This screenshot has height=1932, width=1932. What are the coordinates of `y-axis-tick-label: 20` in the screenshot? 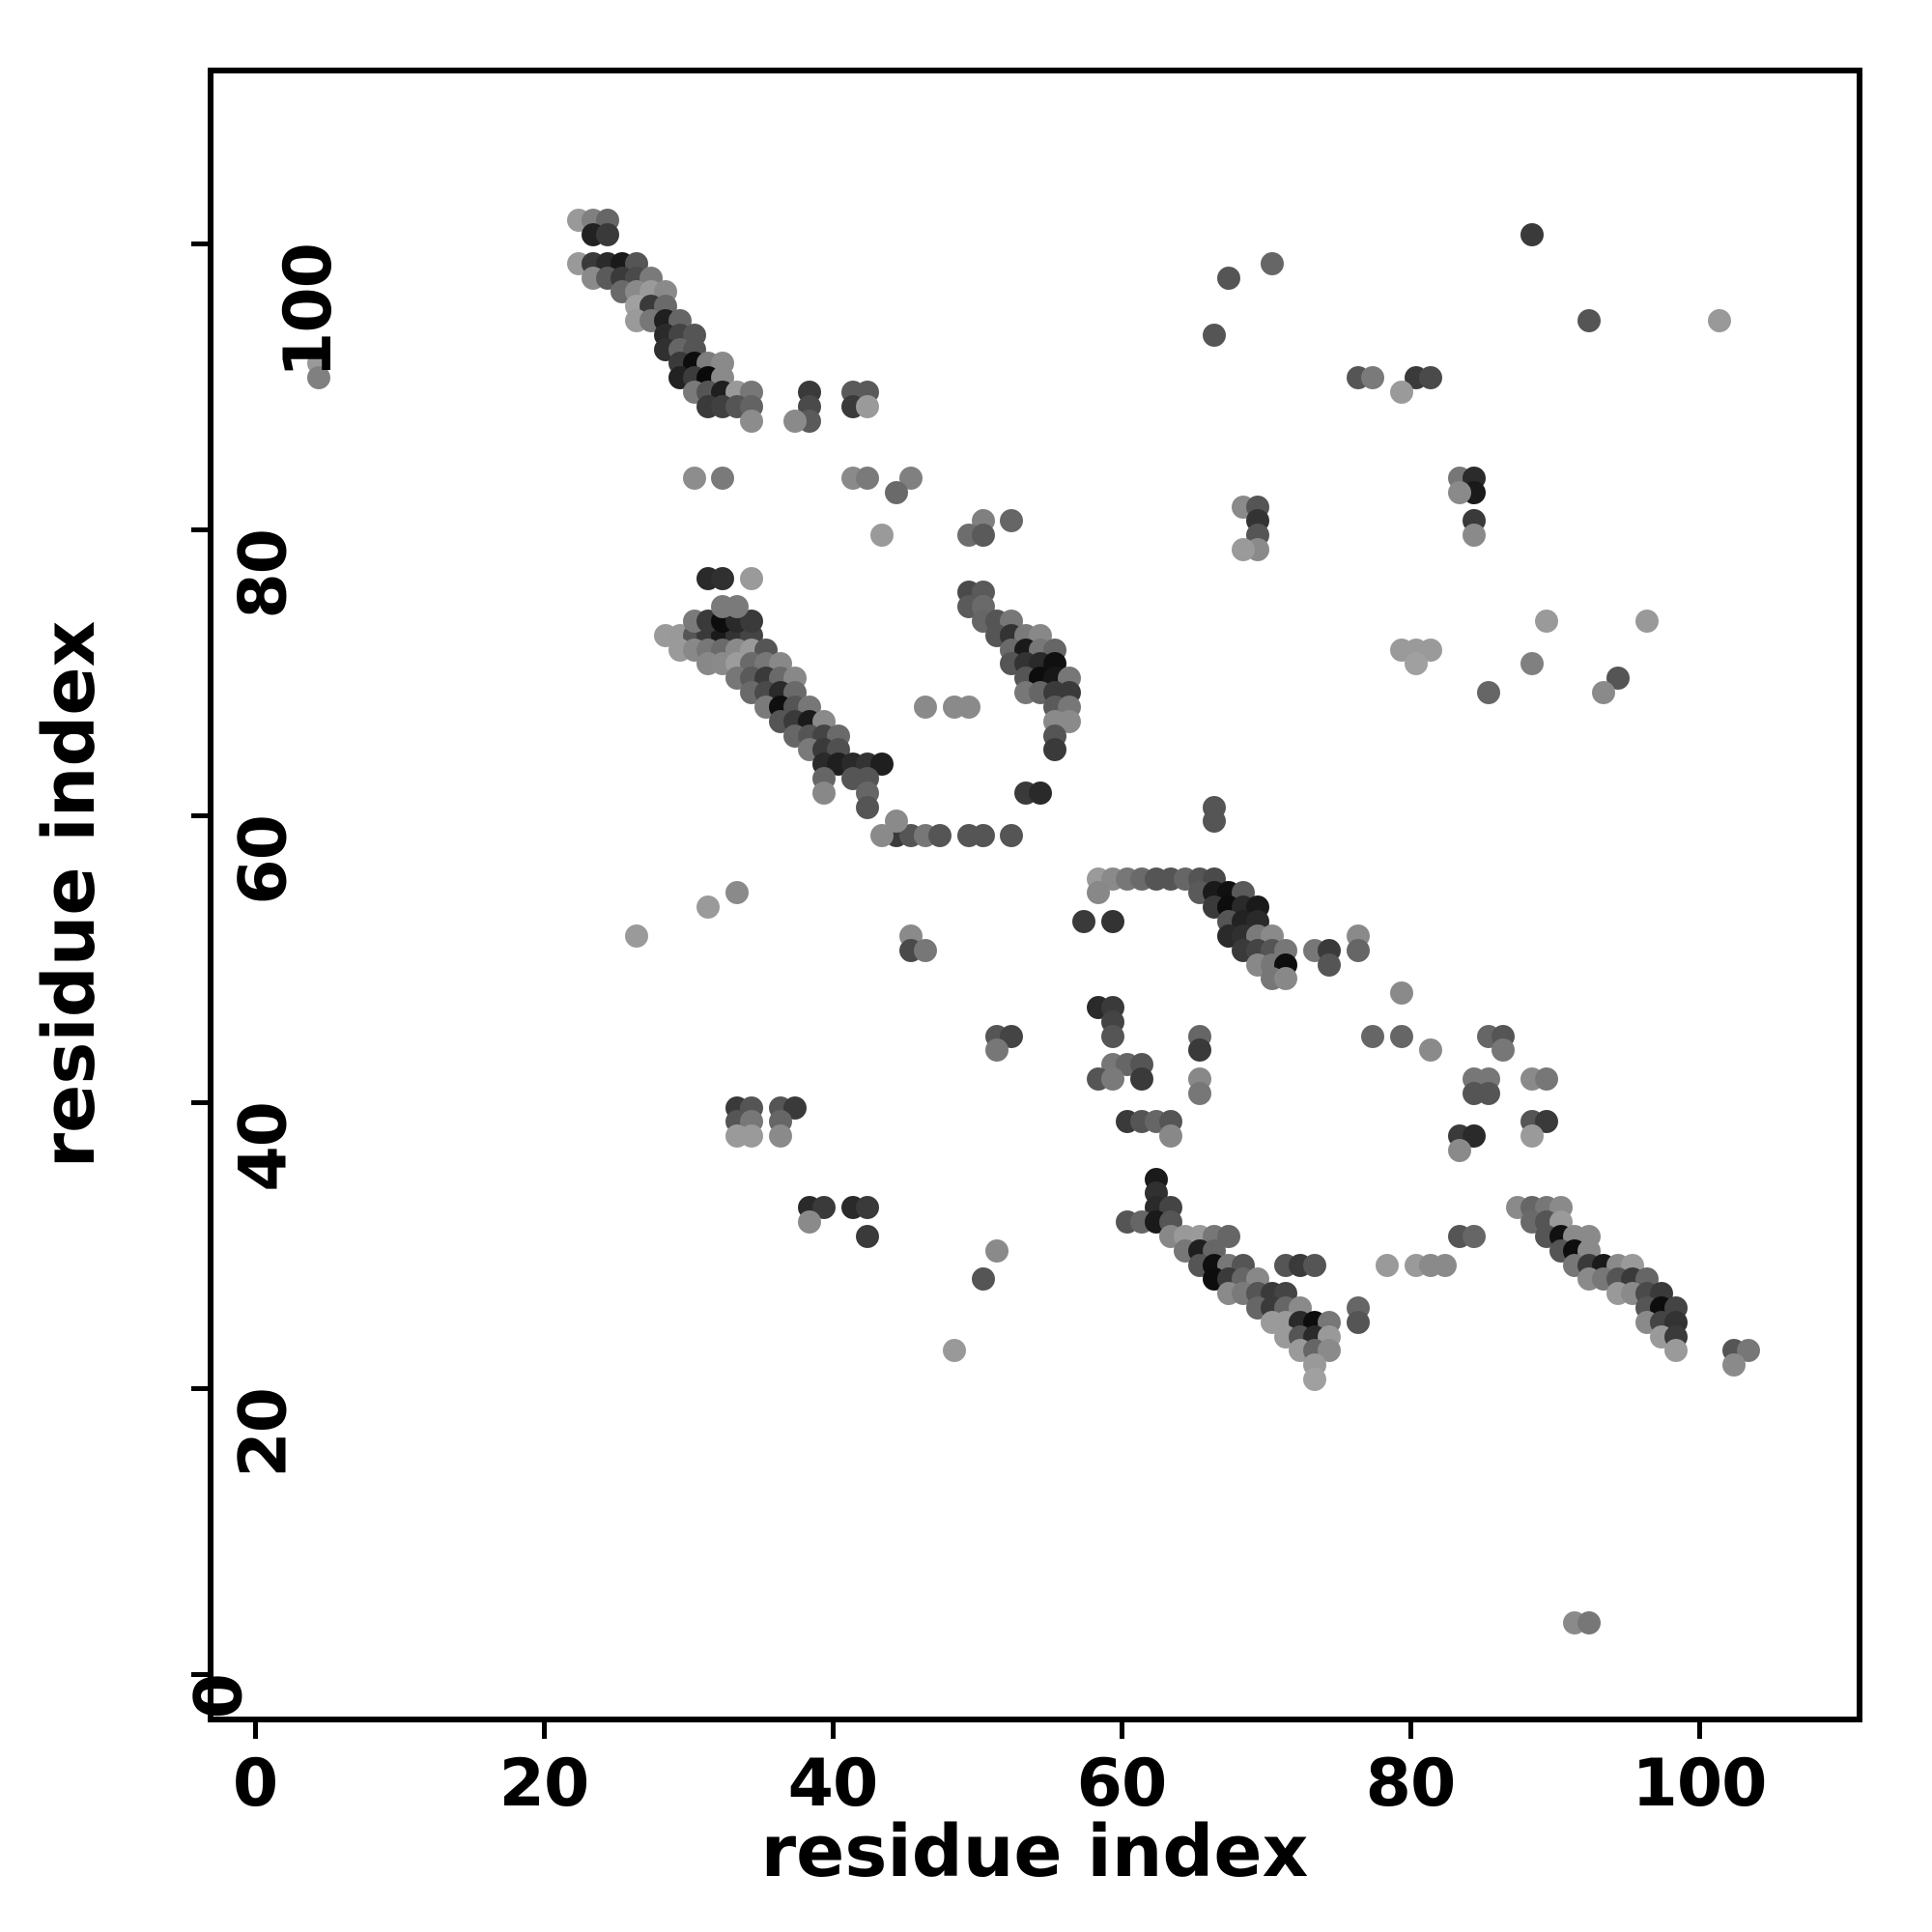 It's located at (263, 1432).